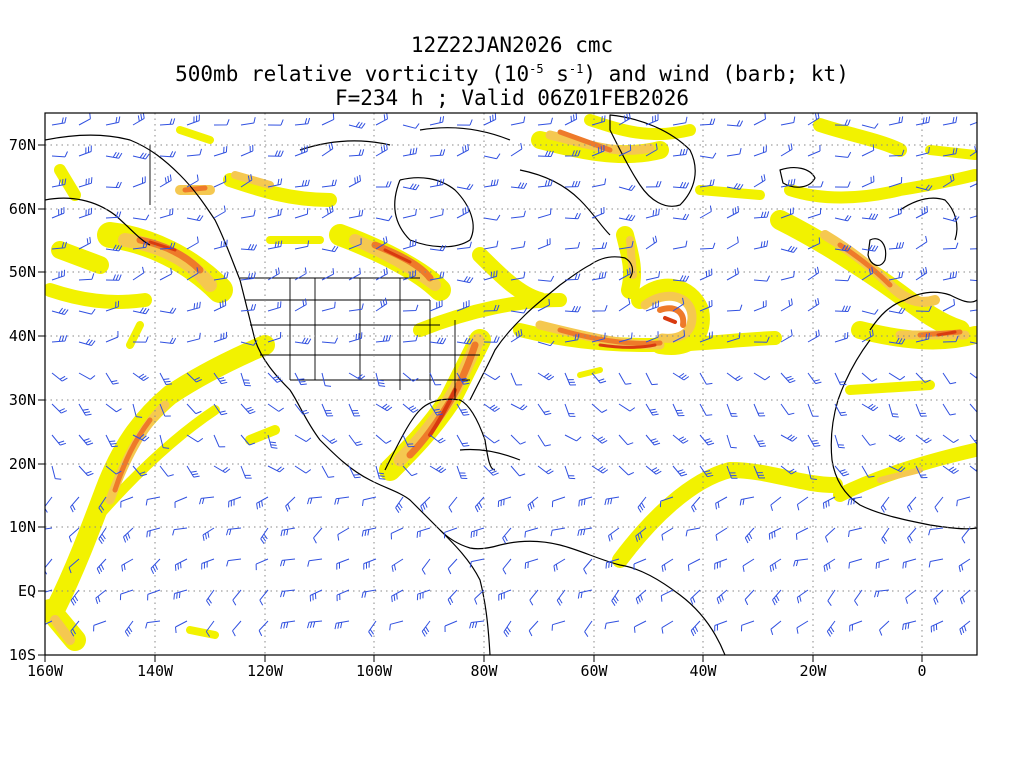 The width and height of the screenshot is (1024, 768). I want to click on title-run: 12Z22JAN2026 cmc, so click(512, 45).